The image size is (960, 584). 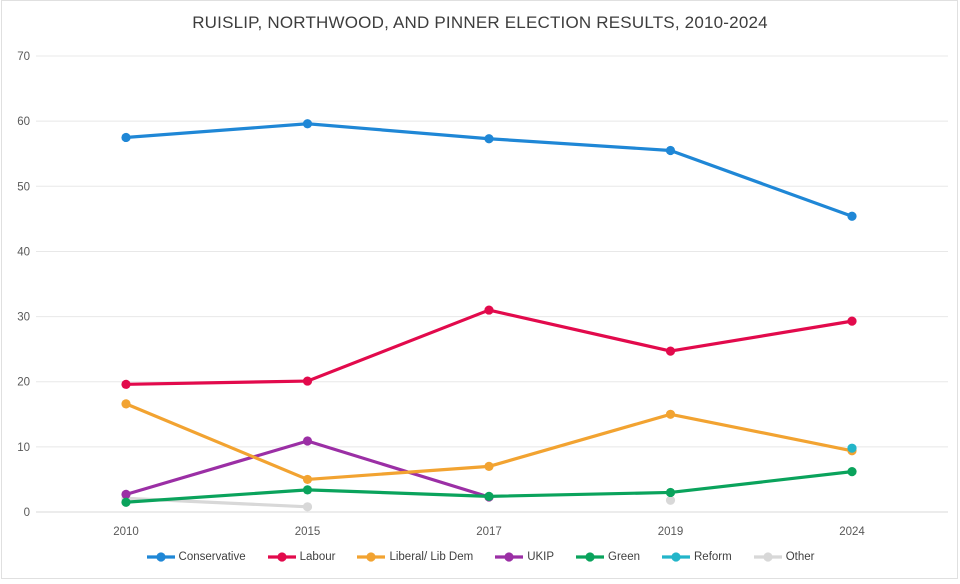 I want to click on legend-item-green: Green, so click(x=607, y=557).